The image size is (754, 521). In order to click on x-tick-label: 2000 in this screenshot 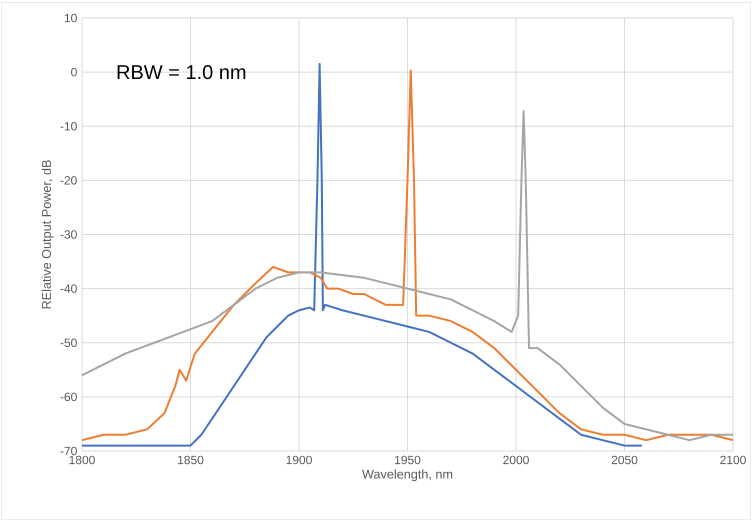, I will do `click(516, 460)`.